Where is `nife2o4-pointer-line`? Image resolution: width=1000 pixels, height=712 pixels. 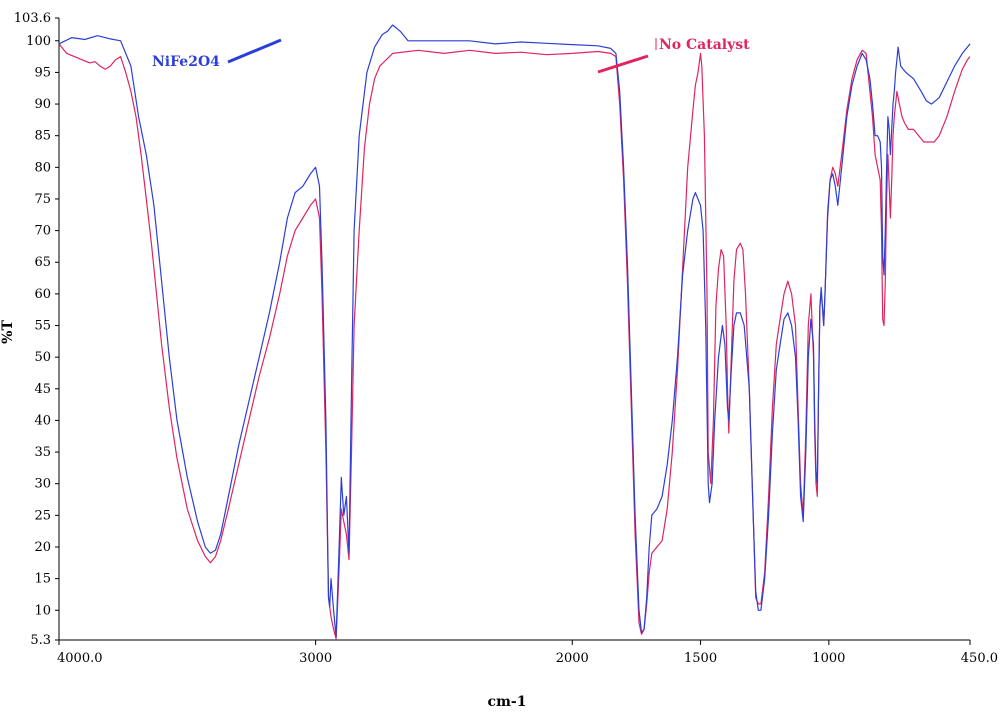 nife2o4-pointer-line is located at coordinates (254, 51).